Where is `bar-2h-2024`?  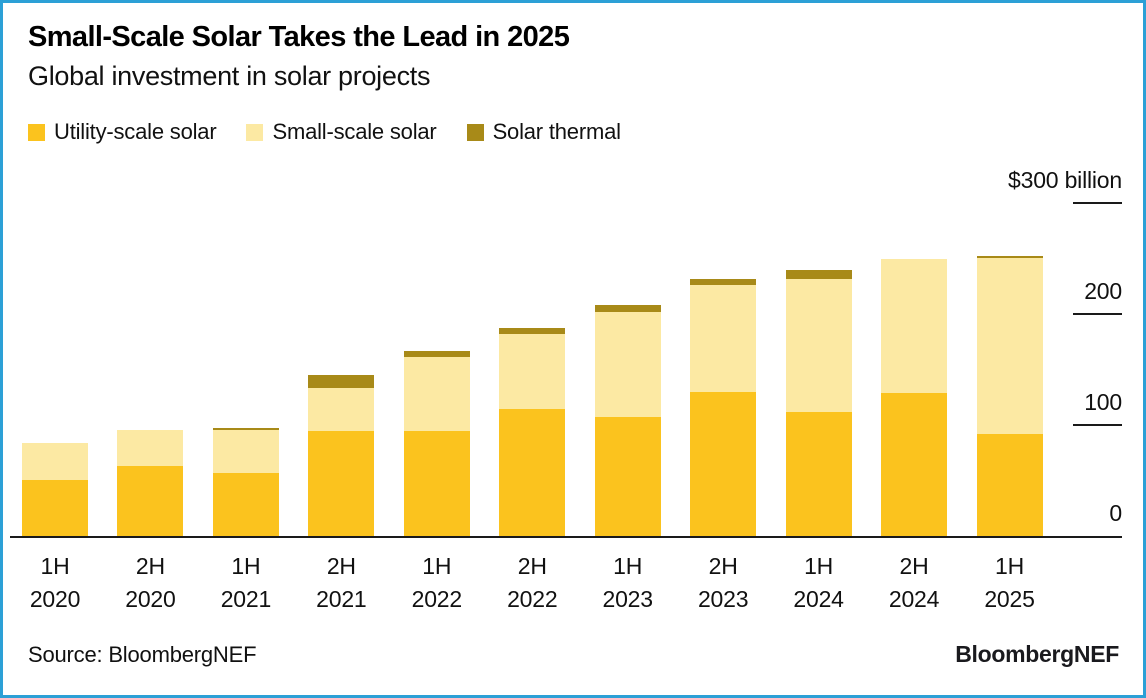
bar-2h-2024 is located at coordinates (914, 397).